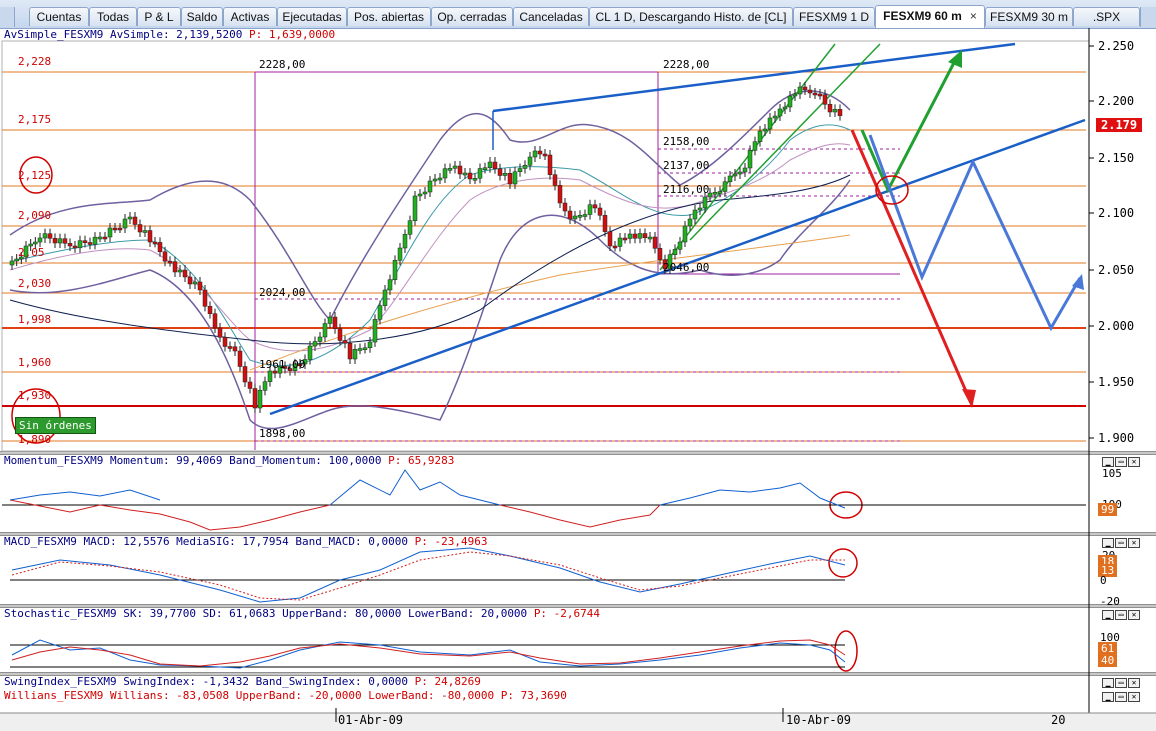 This screenshot has width=1156, height=731. Describe the element at coordinates (930, 16) in the screenshot. I see `tab-fesxm9-60m: FESXM9 60 m ×` at that location.